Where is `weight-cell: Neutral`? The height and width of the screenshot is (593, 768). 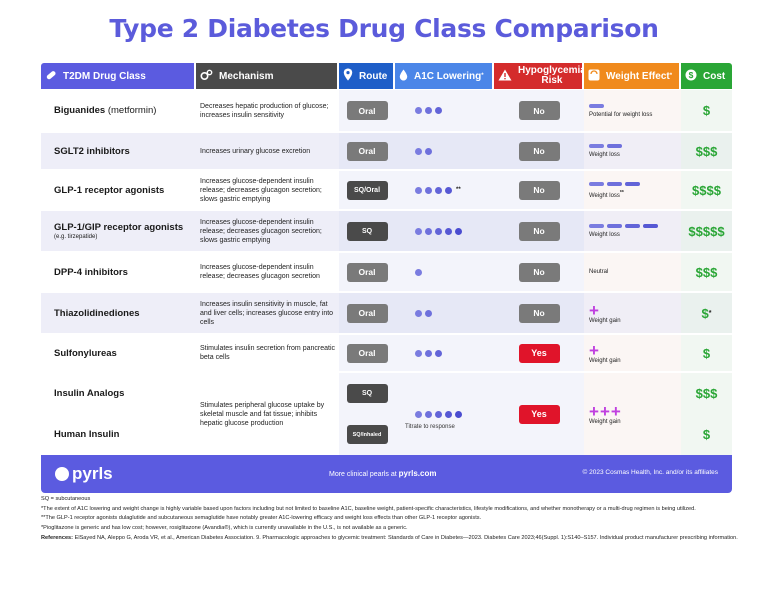 weight-cell: Neutral is located at coordinates (632, 272).